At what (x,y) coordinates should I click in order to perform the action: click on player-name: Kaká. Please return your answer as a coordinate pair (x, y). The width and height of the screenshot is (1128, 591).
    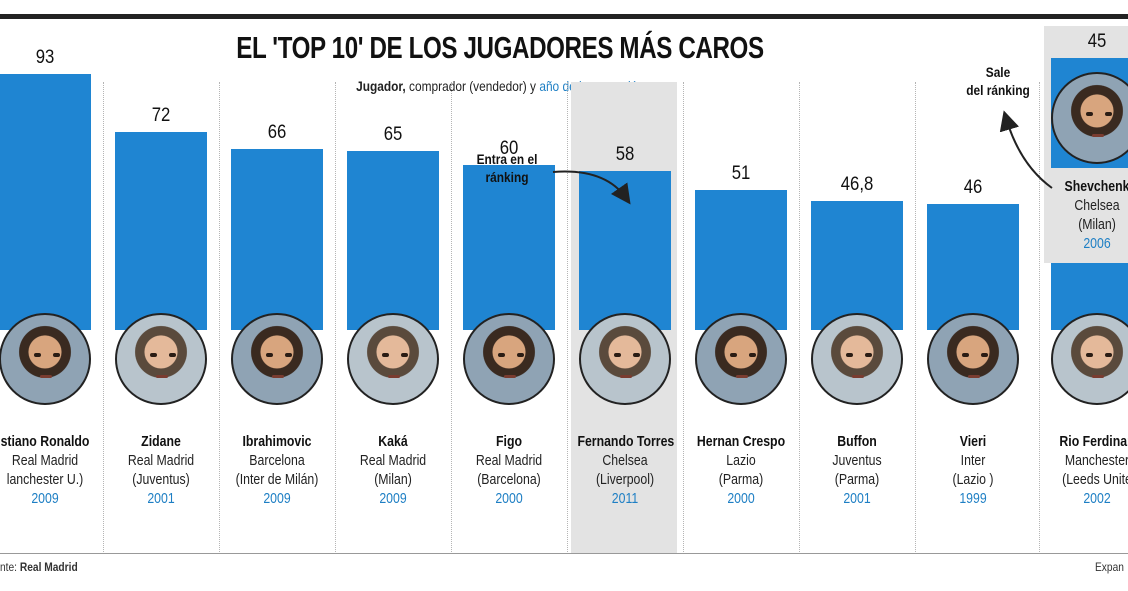
    Looking at the image, I should click on (393, 441).